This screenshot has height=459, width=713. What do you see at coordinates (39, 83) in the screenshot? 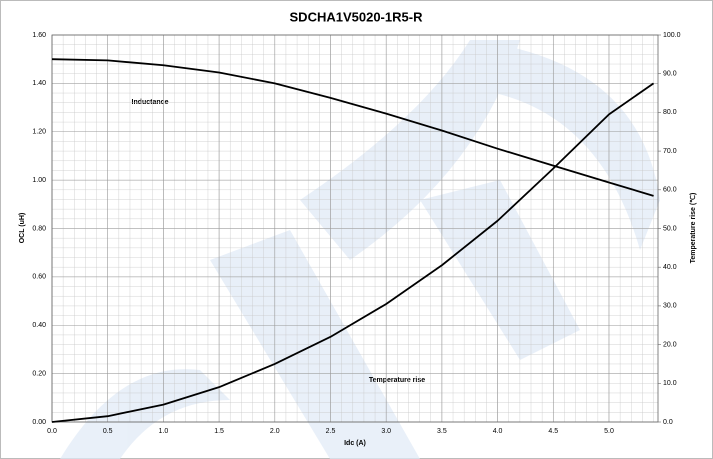
I see `y-tick-label: 1.40` at bounding box center [39, 83].